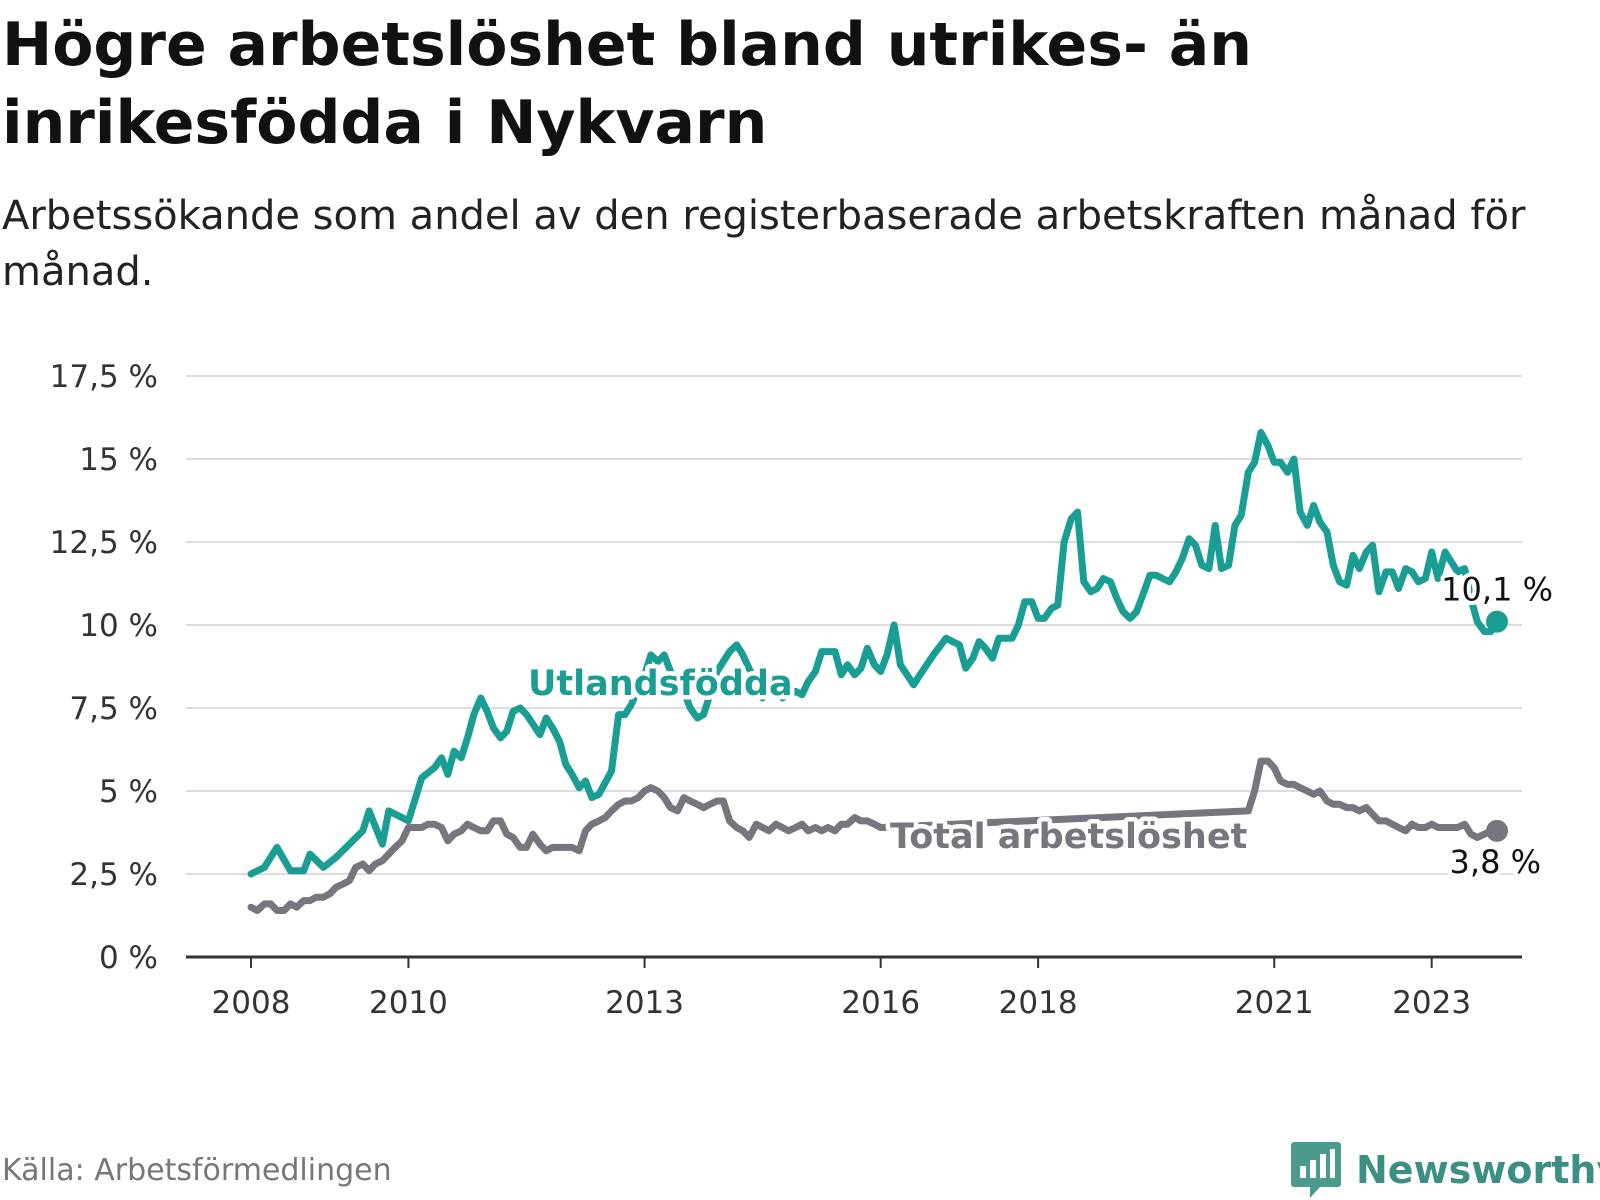 This screenshot has width=1600, height=1200. I want to click on x-tick-label: 2023, so click(1431, 1003).